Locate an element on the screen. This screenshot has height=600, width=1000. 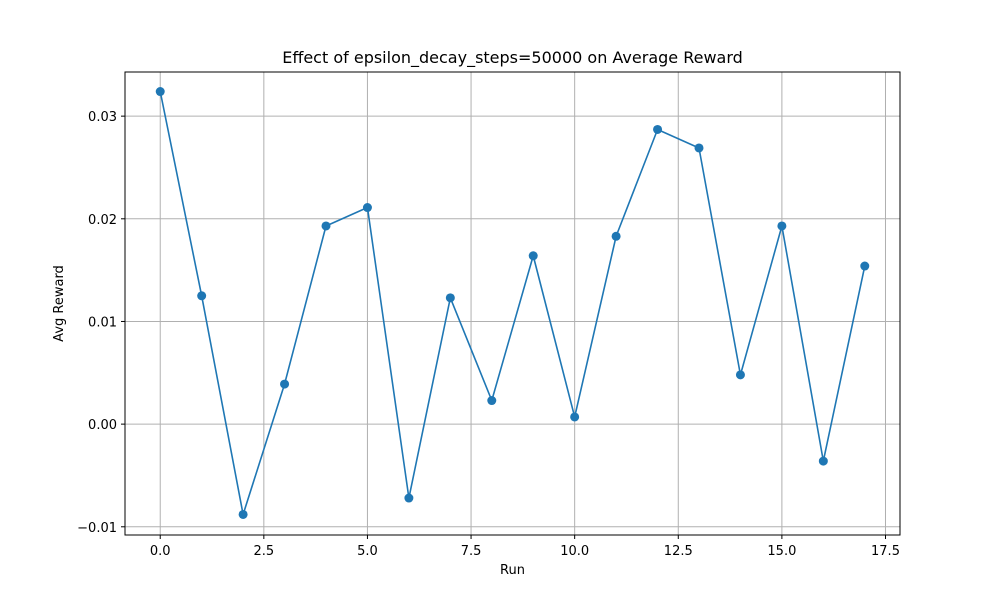
y-axis-ticks: −0.01 0.00 0.01 0.02 0.03 is located at coordinates (101, 323).